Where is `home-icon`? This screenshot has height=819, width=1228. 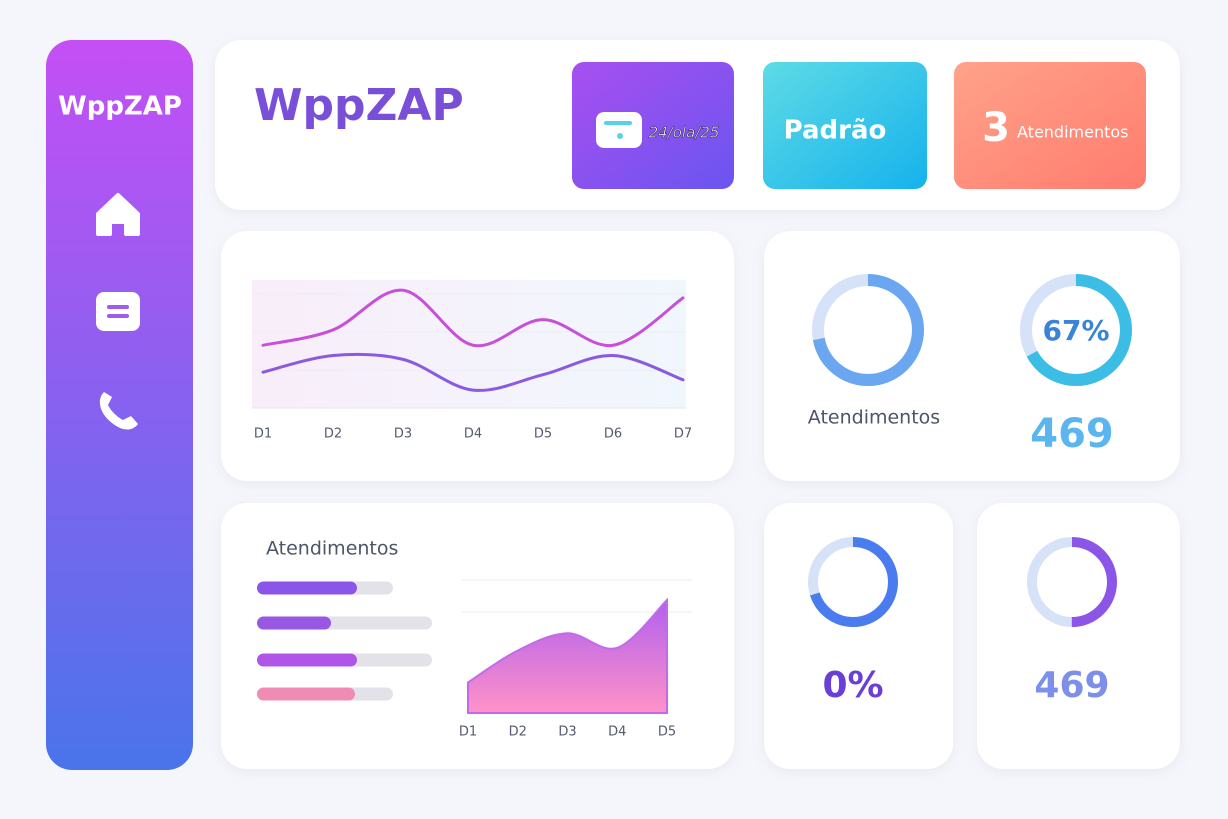
home-icon is located at coordinates (118, 214).